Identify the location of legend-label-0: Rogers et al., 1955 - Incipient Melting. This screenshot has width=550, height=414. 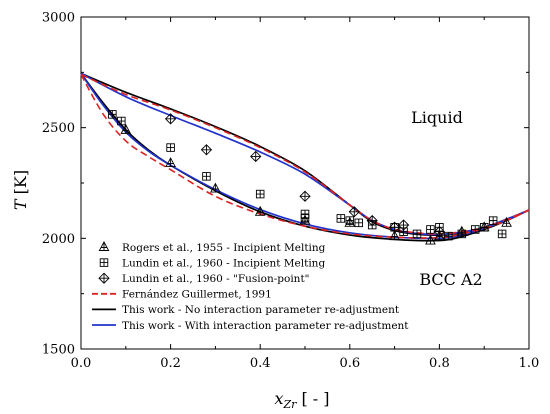
(224, 248).